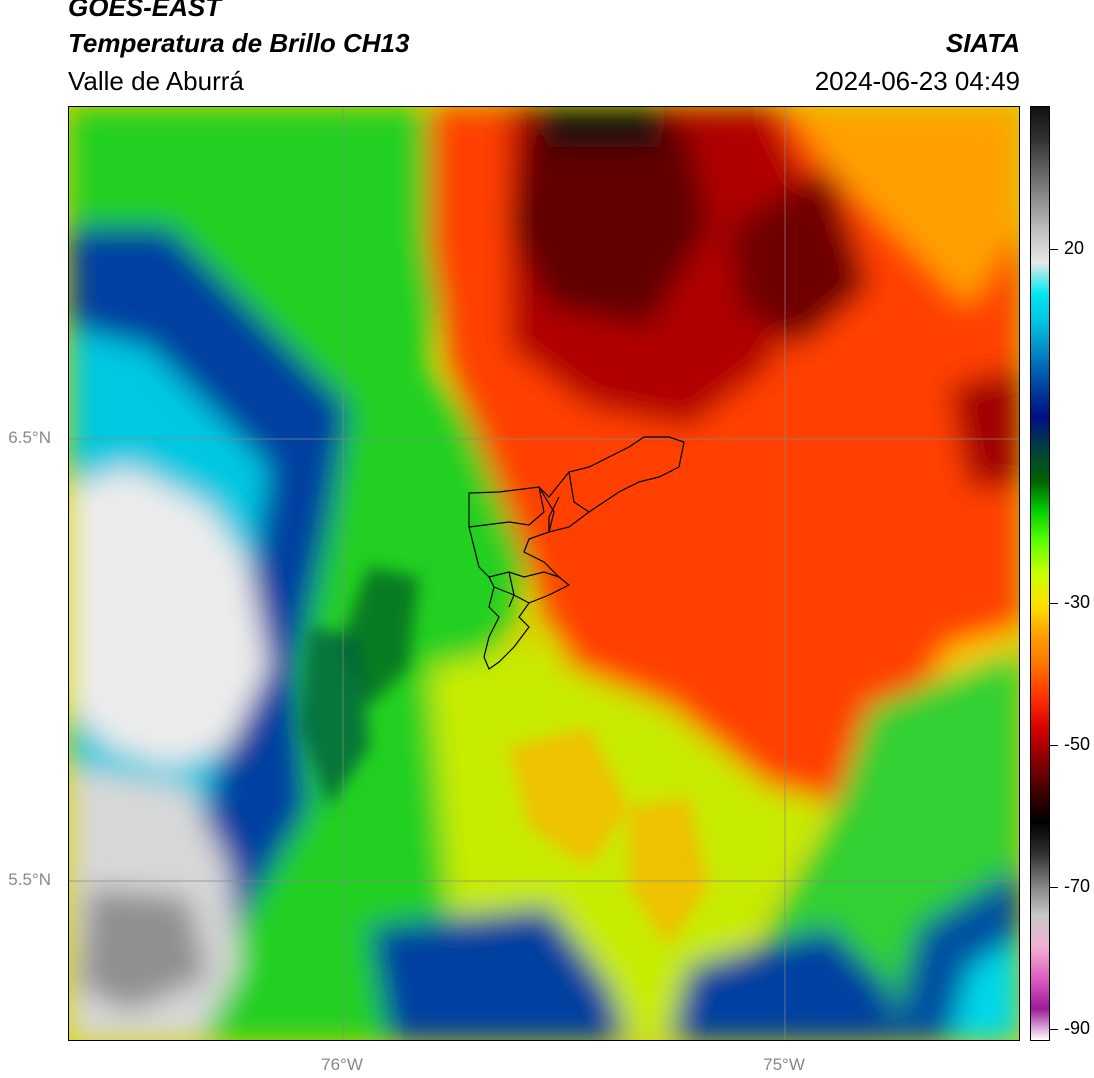 The height and width of the screenshot is (1078, 1094). I want to click on colorbar-label-minus50: -50, so click(1077, 744).